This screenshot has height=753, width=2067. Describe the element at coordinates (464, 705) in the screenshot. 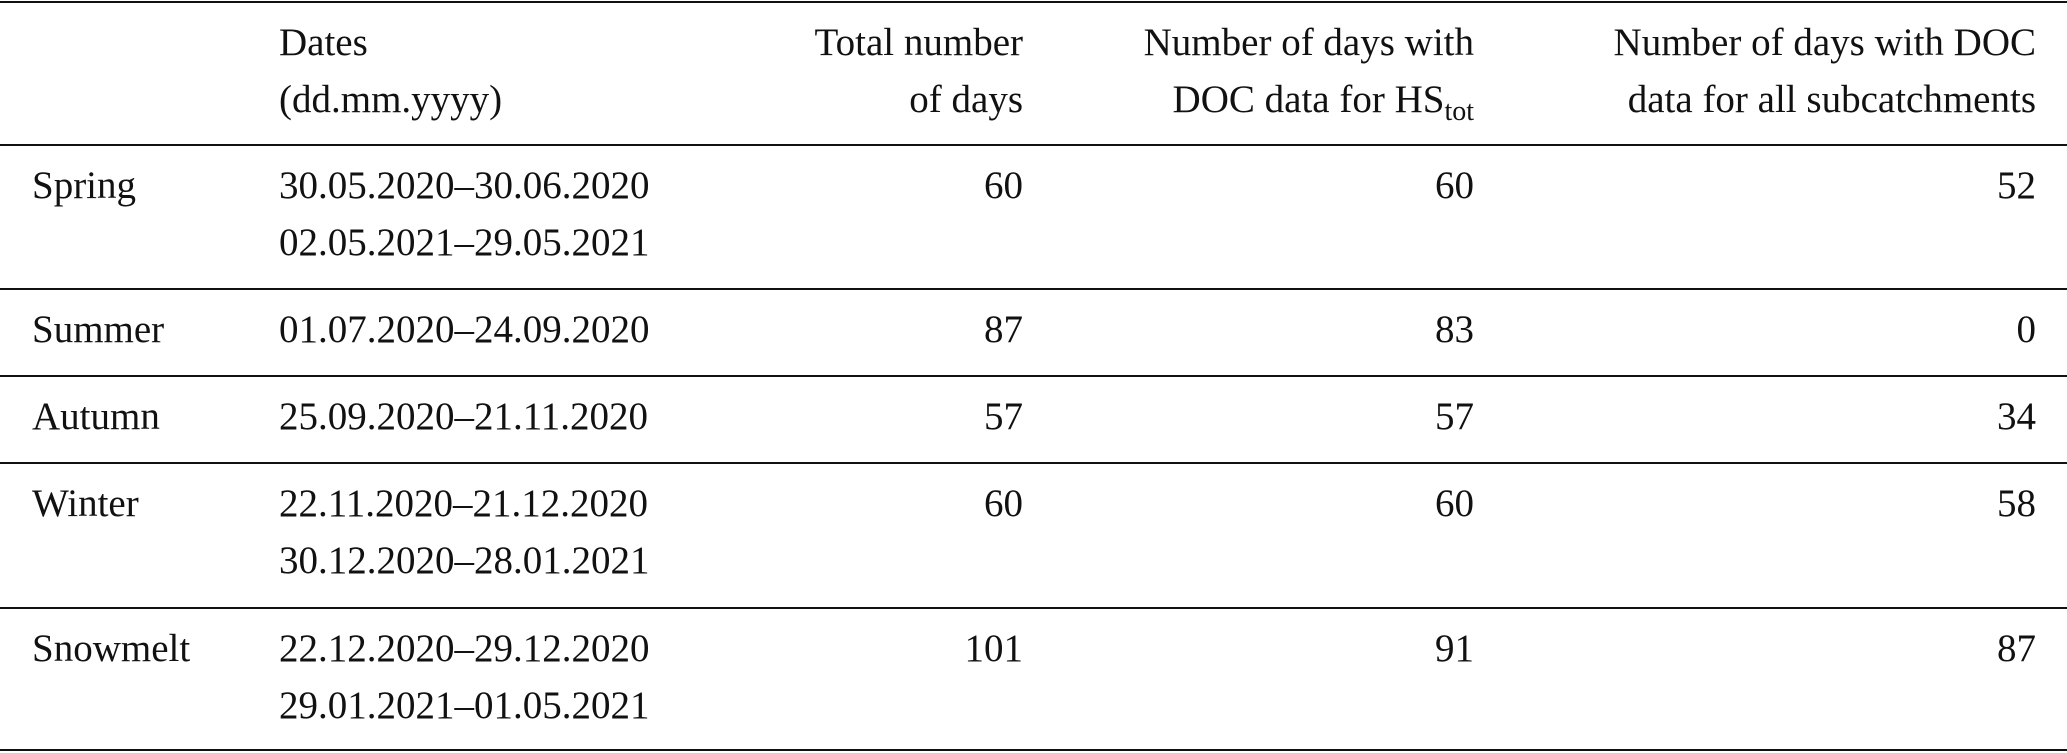

I see `date-range: 29.01.2021–01.05.2021` at that location.